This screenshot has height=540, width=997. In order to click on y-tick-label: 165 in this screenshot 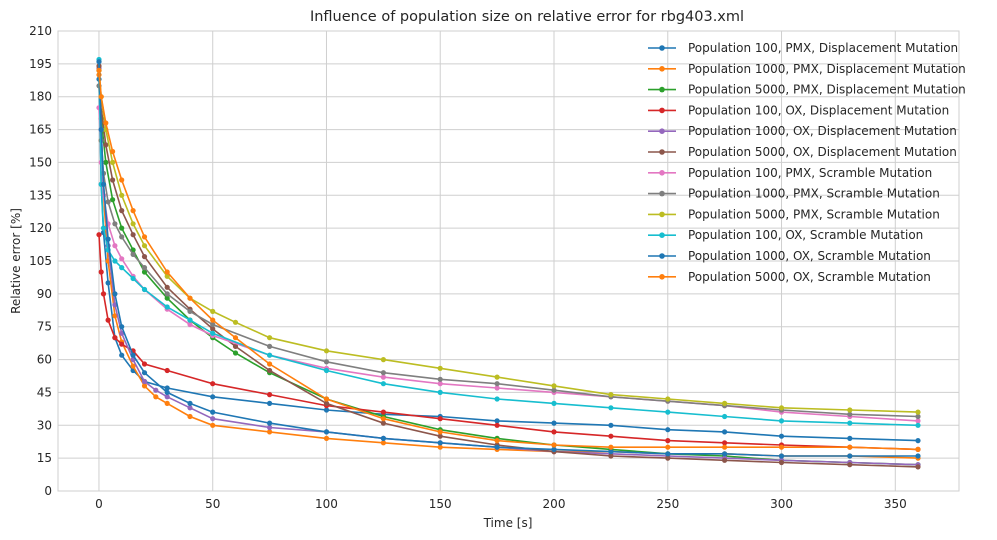, I will do `click(40, 130)`.